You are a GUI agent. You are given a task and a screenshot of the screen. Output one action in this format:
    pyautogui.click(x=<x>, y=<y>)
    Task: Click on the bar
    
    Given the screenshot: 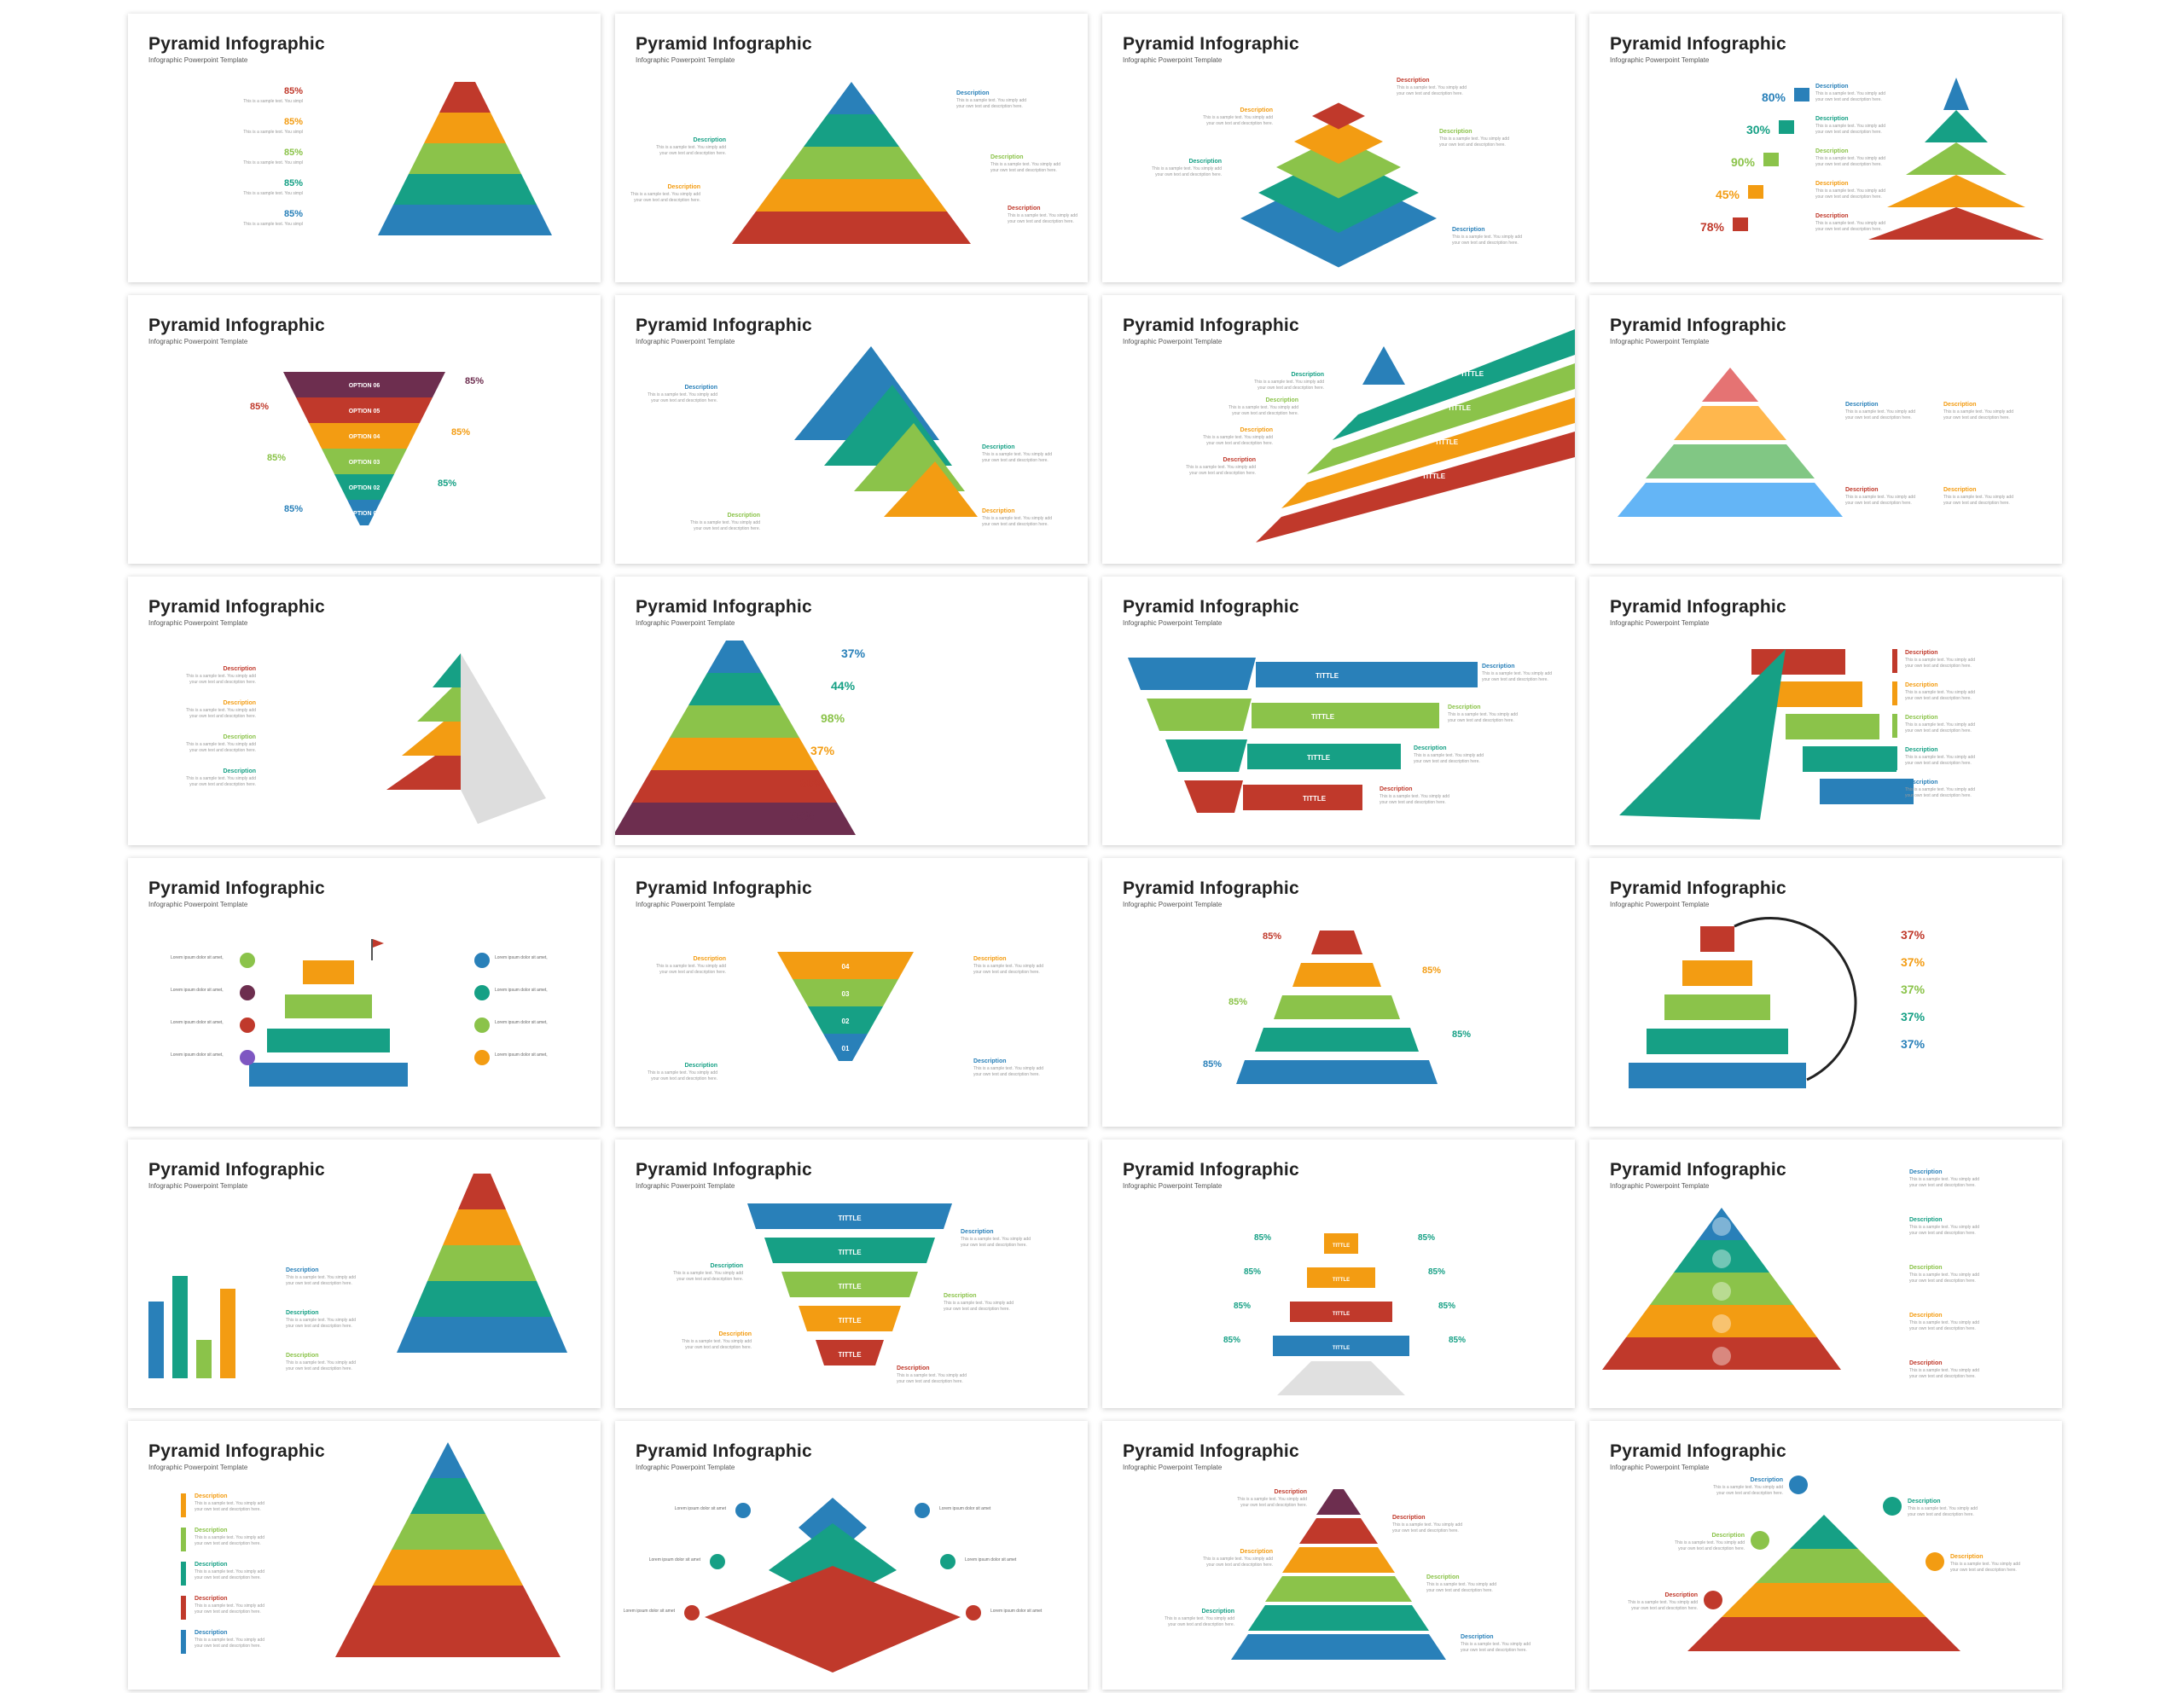 What is the action you would take?
    pyautogui.click(x=1815, y=694)
    